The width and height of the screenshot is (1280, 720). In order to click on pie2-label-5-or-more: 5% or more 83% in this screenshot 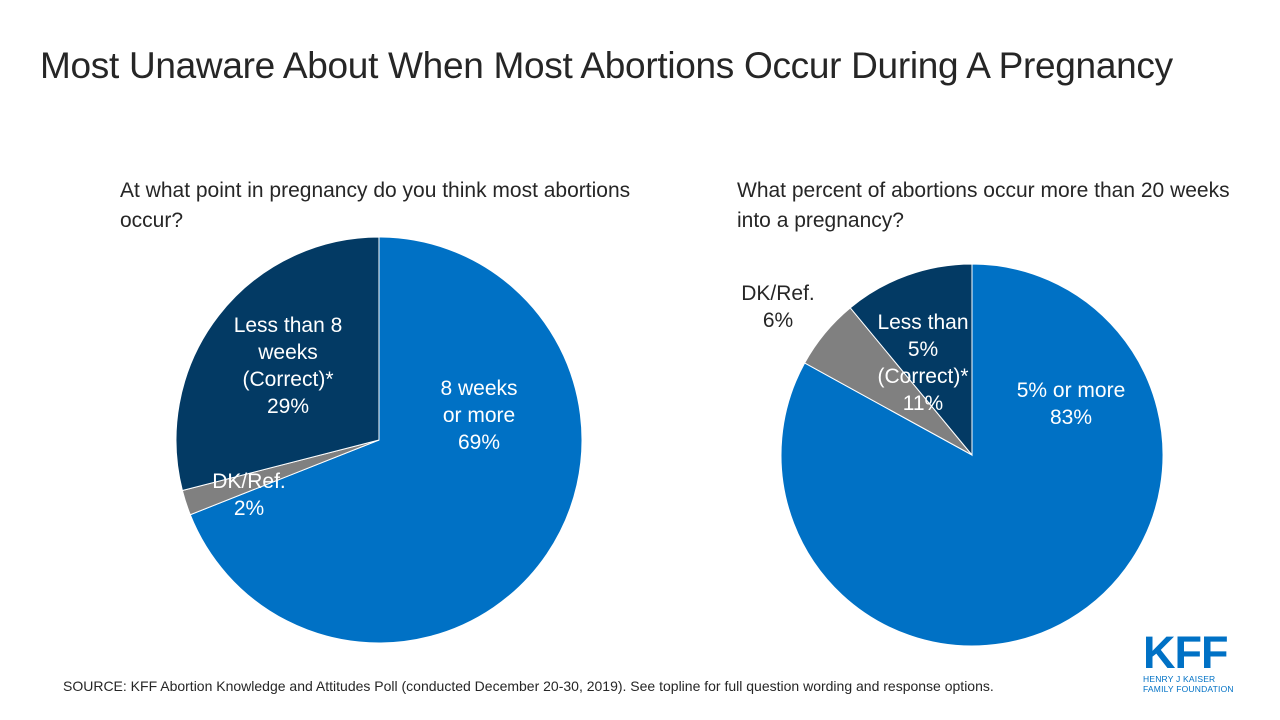, I will do `click(1071, 404)`.